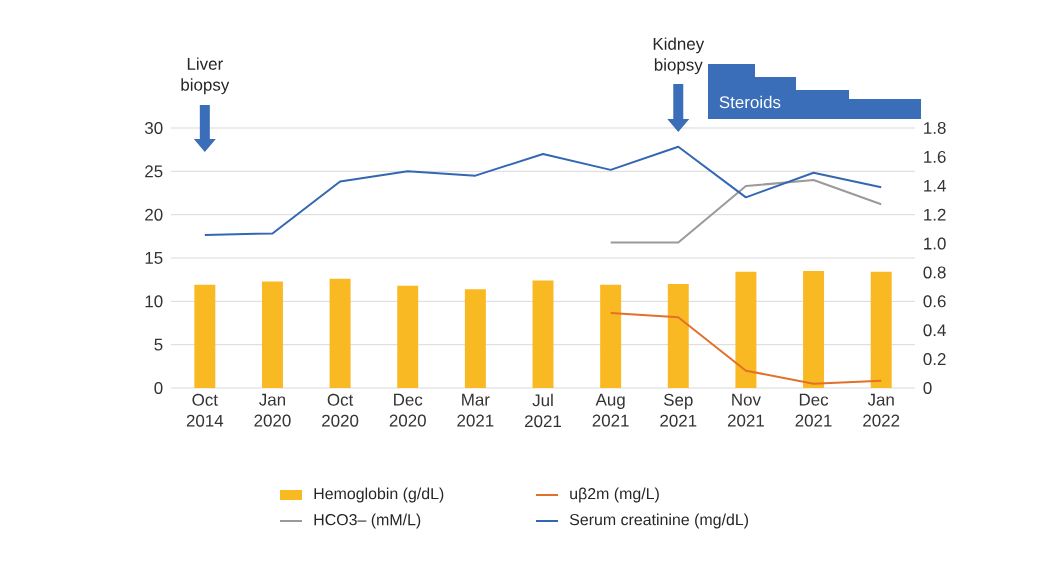 The image size is (1037, 563). I want to click on legend-label: HCO3– (mM/L), so click(367, 521).